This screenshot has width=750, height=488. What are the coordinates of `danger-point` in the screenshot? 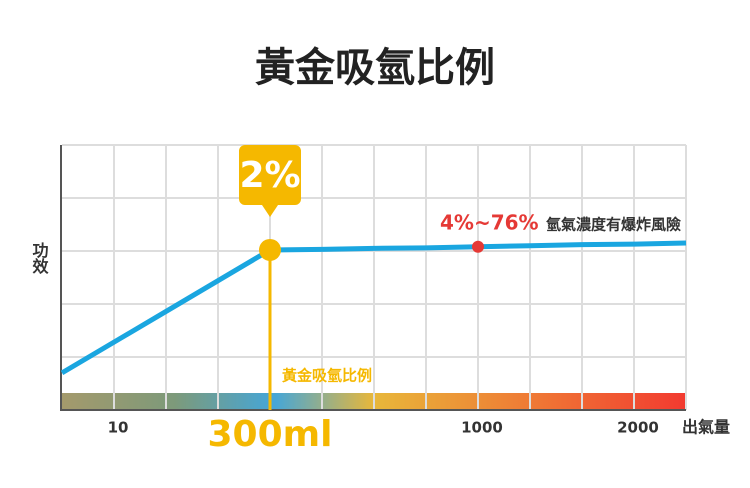 It's located at (478, 246).